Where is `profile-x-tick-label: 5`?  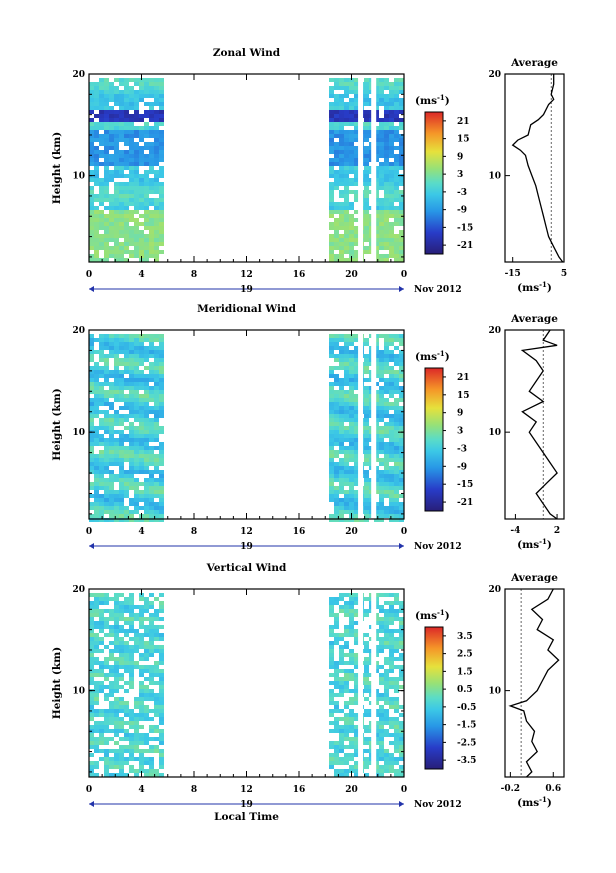
profile-x-tick-label: 5 is located at coordinates (564, 274).